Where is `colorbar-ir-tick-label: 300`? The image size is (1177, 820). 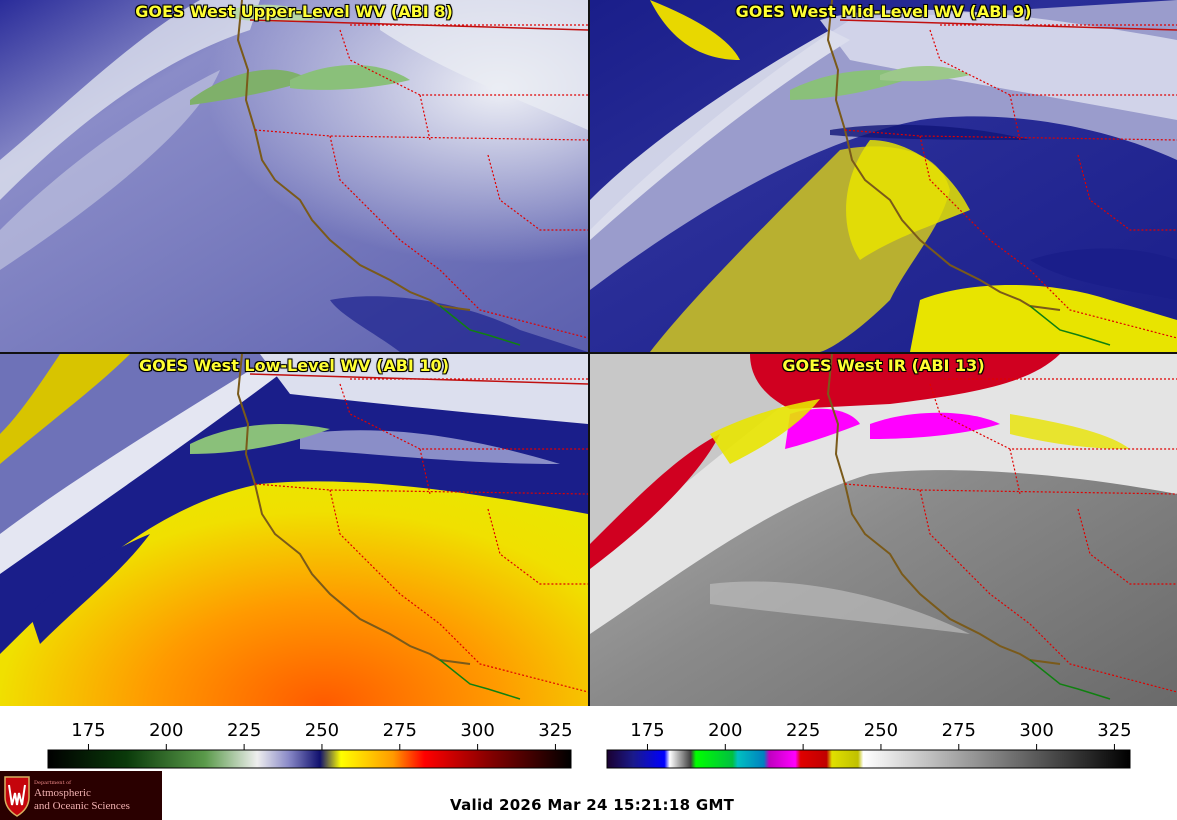 colorbar-ir-tick-label: 300 is located at coordinates (1036, 730).